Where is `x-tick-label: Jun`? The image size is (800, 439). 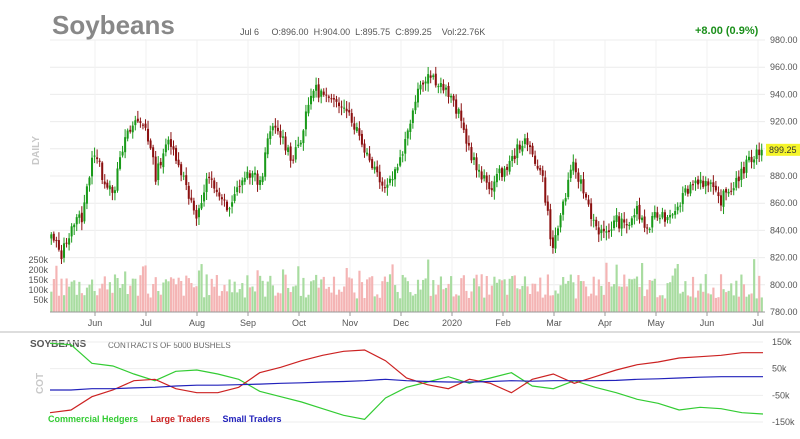 x-tick-label: Jun is located at coordinates (707, 323).